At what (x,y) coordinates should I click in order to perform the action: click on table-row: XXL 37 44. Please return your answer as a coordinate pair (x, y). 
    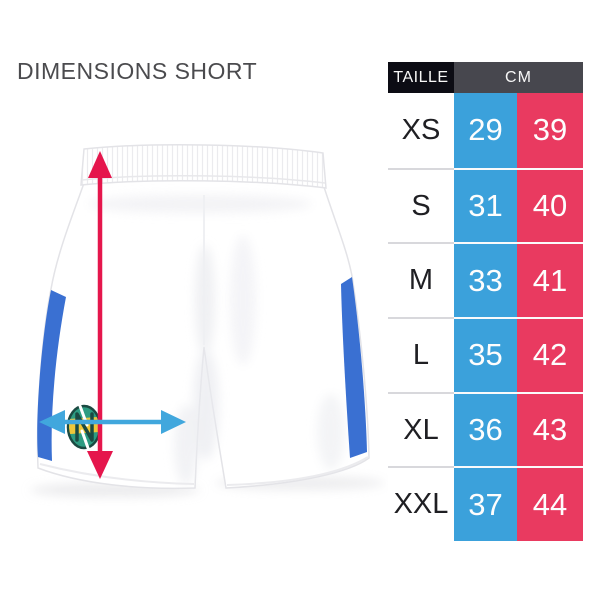
    Looking at the image, I should click on (485, 504).